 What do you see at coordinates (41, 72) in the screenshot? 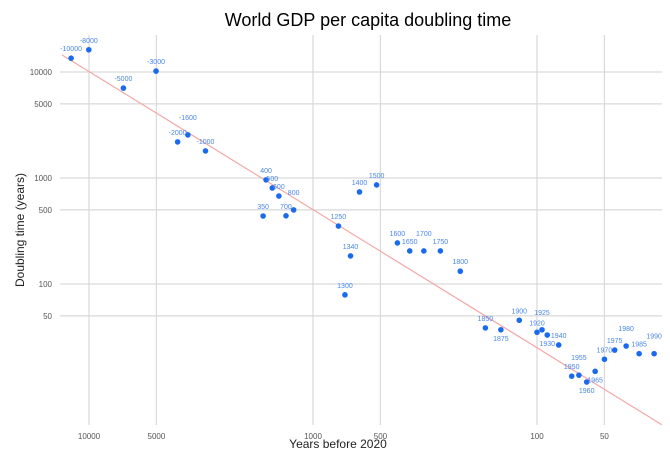
I see `y-tick-label: 10000` at bounding box center [41, 72].